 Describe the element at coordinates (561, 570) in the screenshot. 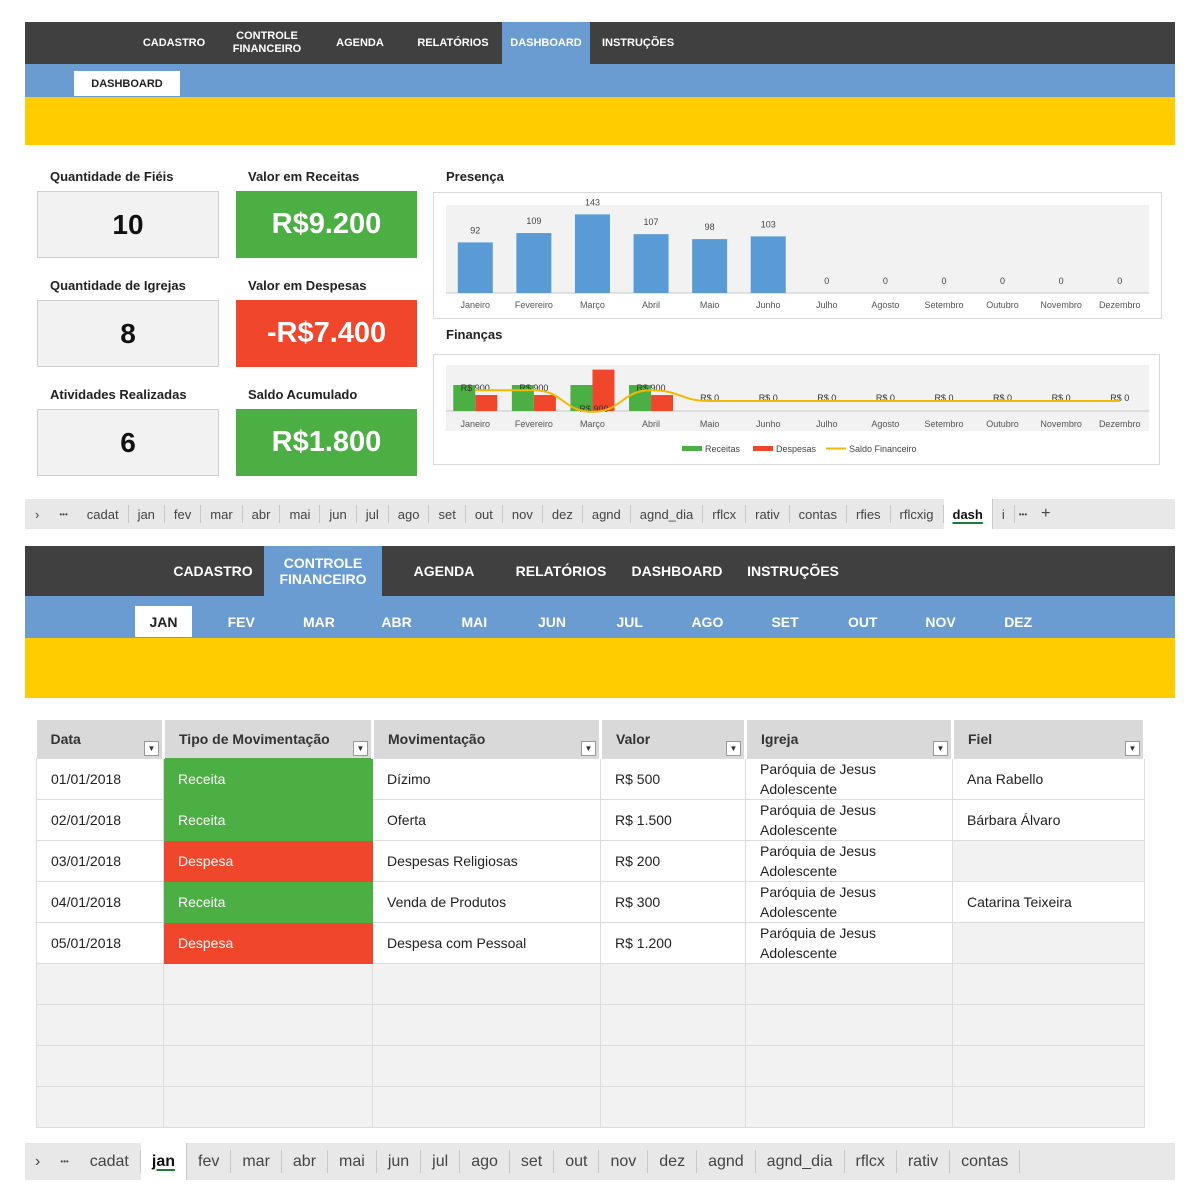

I see `bottom-nav-relatorios: RELATÓRIOS` at that location.